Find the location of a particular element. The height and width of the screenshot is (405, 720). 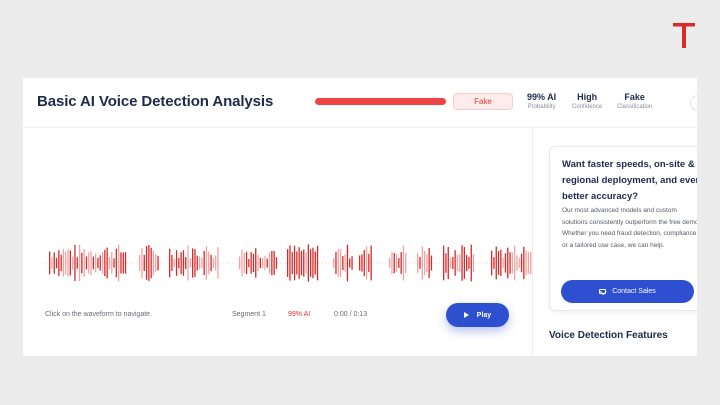

play-button-label: Play is located at coordinates (484, 315).